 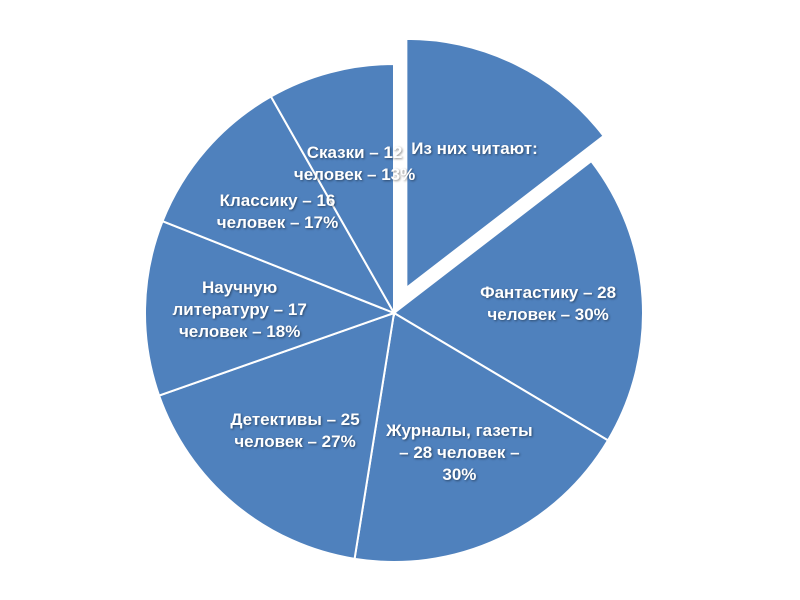 I want to click on slice-label: Научную литературу – 17 человек – 18%, so click(x=239, y=309).